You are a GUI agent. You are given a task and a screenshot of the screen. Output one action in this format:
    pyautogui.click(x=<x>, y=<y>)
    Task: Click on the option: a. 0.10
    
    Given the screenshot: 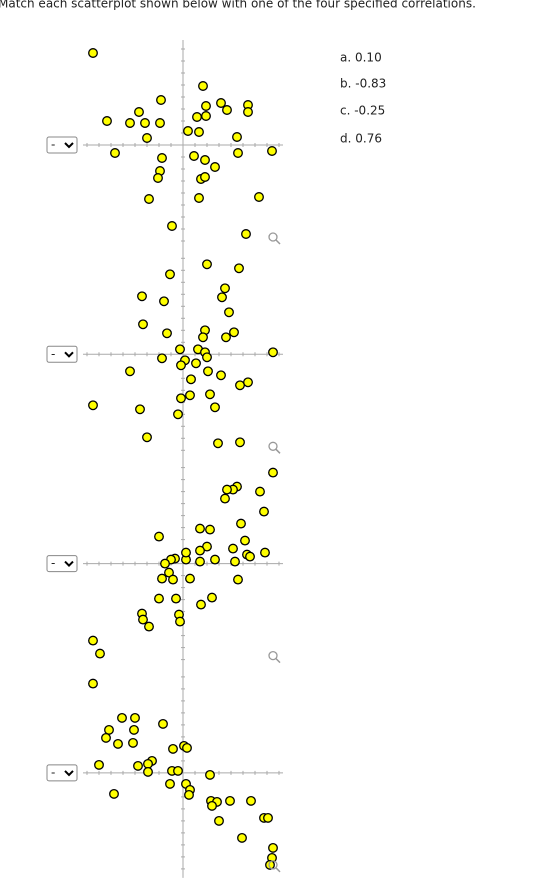 What is the action you would take?
    pyautogui.click(x=361, y=58)
    